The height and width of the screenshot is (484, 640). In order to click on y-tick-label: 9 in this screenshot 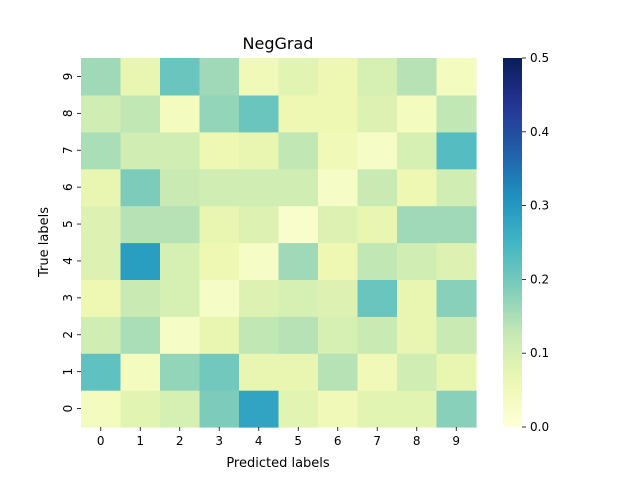, I will do `click(68, 77)`.